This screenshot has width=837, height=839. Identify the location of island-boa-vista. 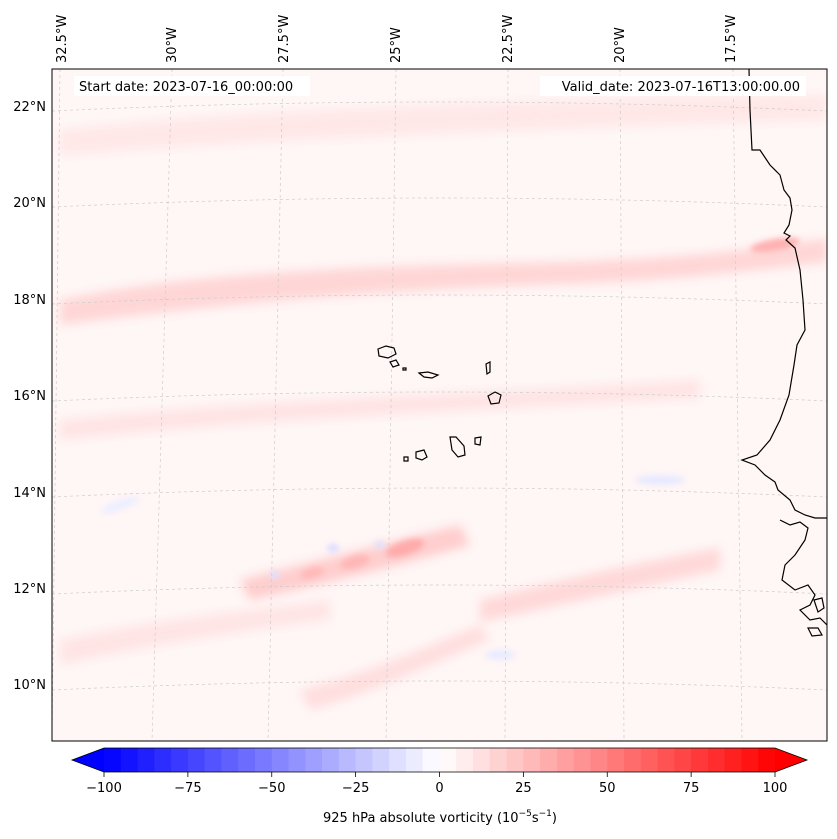
(494, 398).